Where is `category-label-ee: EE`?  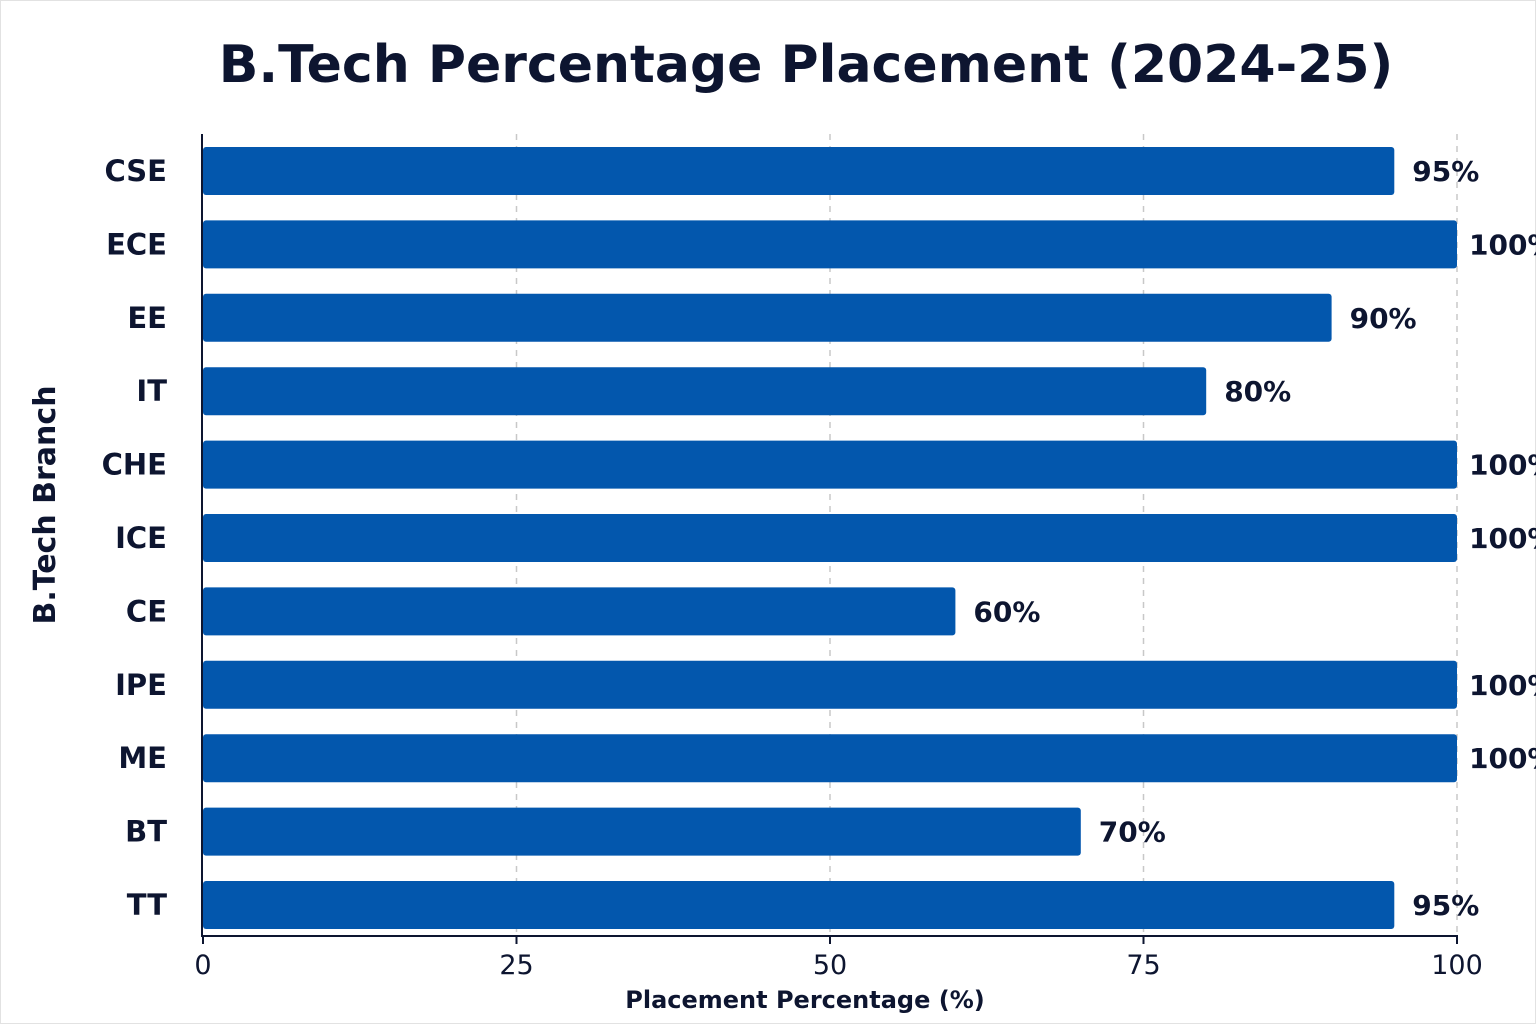
category-label-ee: EE is located at coordinates (147, 318).